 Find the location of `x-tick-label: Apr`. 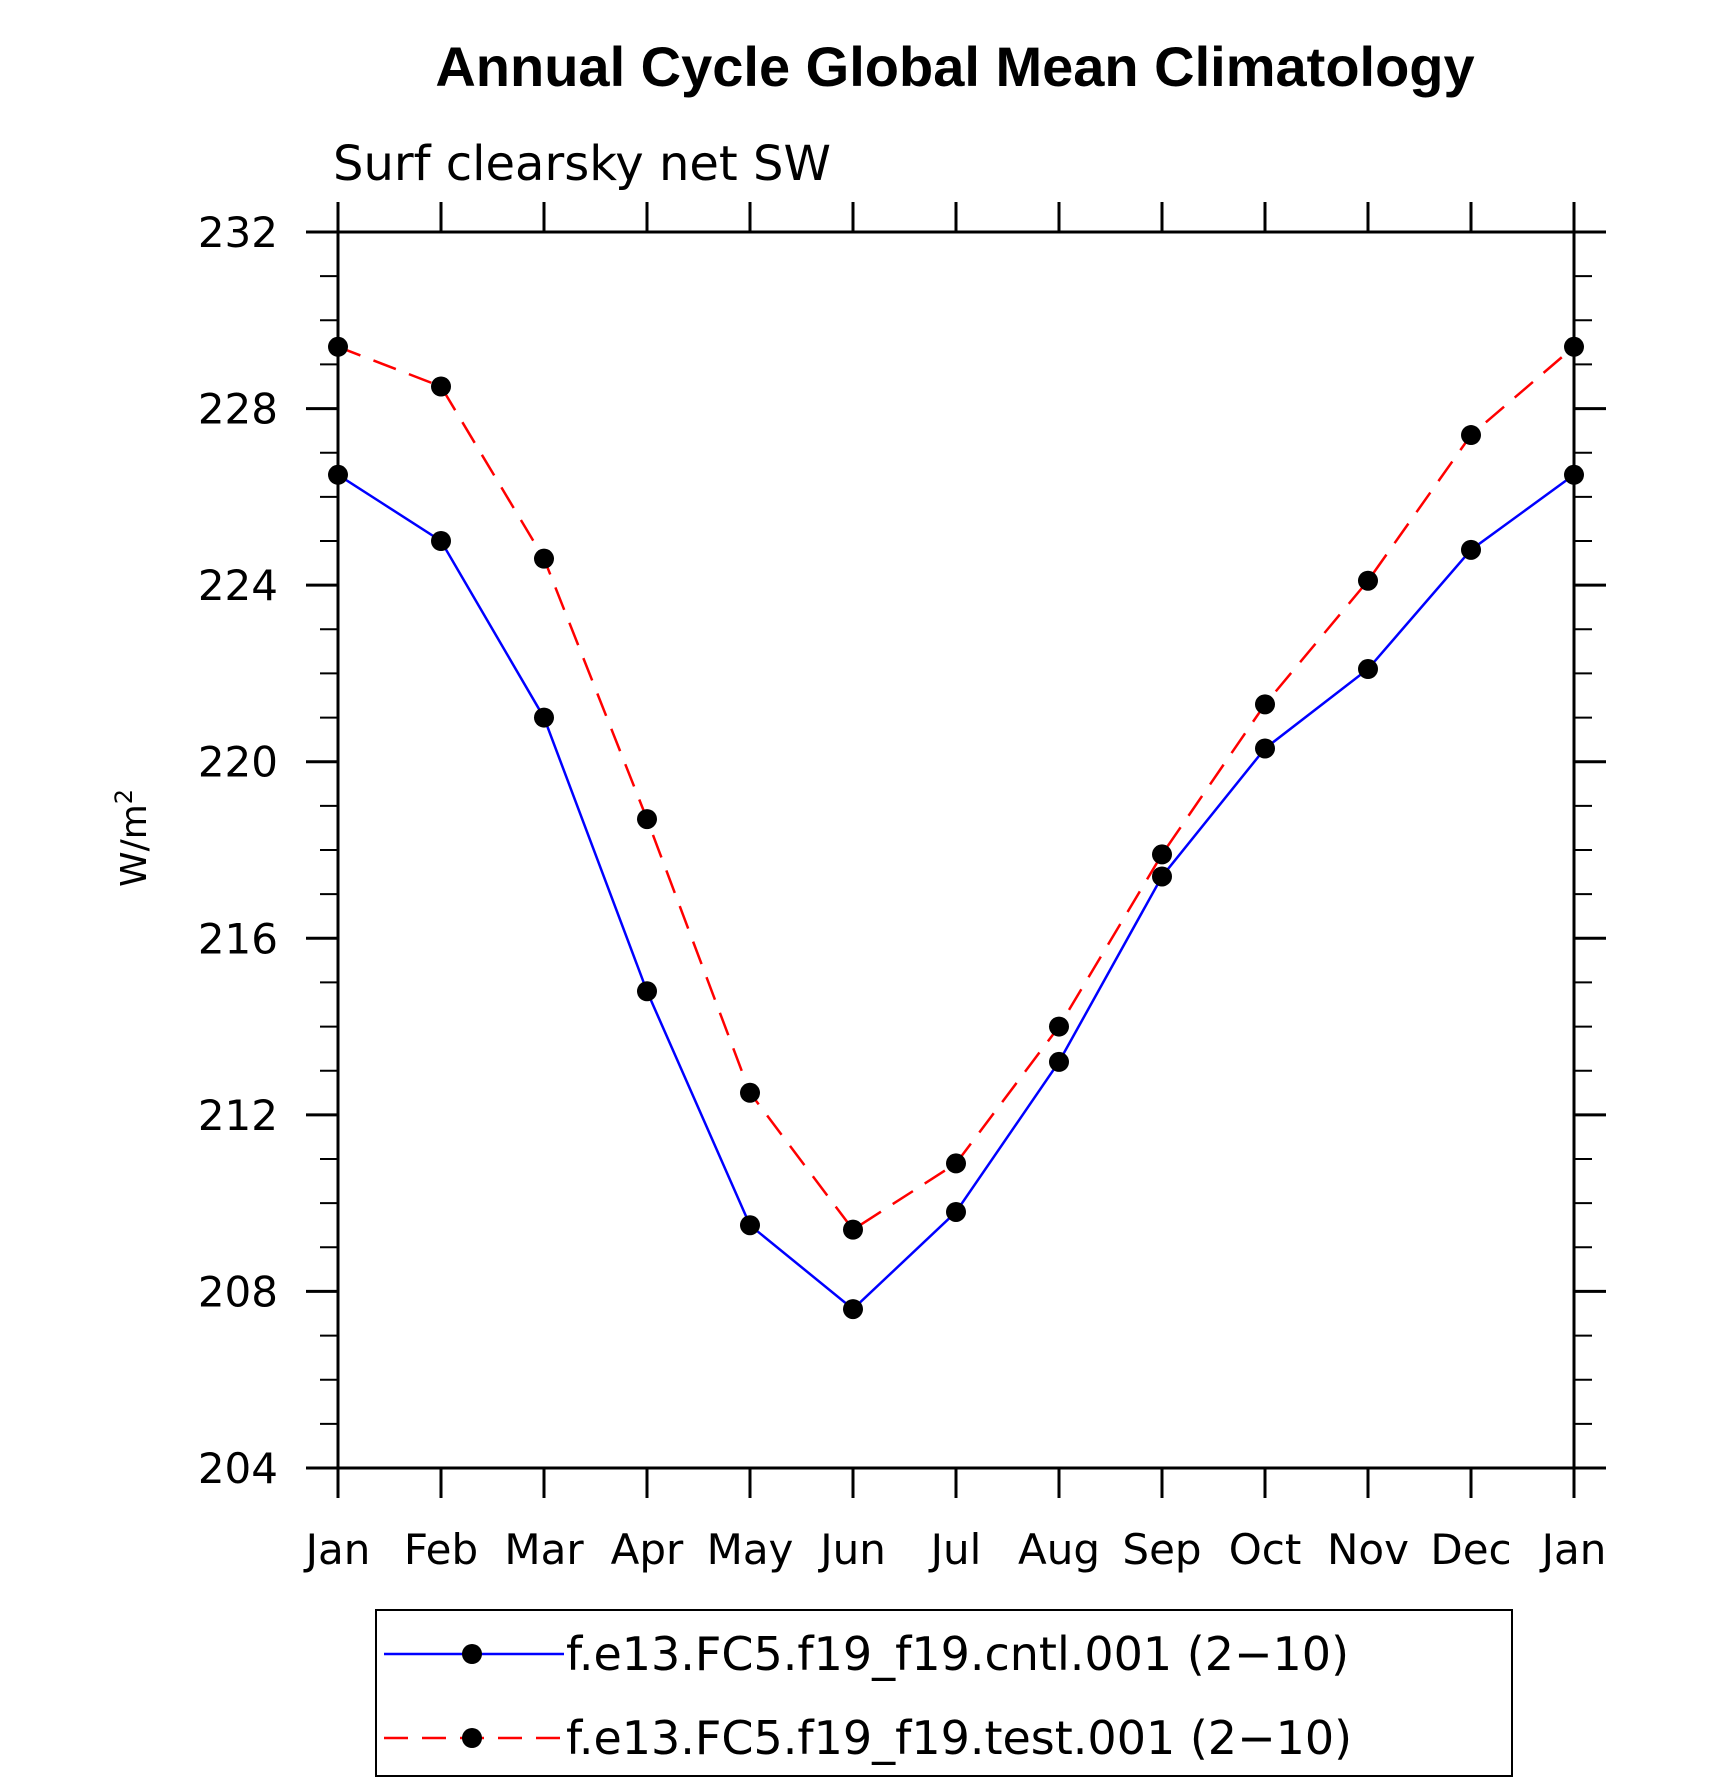

x-tick-label: Apr is located at coordinates (647, 1549).